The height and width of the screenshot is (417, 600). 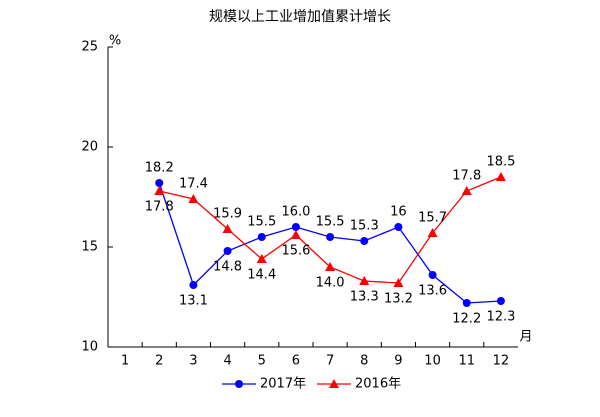 What do you see at coordinates (398, 361) in the screenshot?
I see `x-tick-label: 9` at bounding box center [398, 361].